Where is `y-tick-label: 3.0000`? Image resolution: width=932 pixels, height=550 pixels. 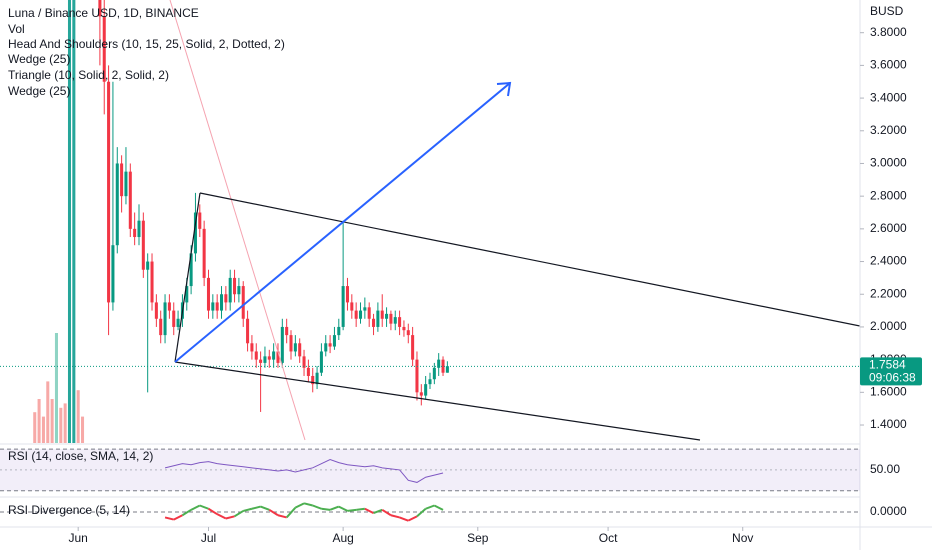
y-tick-label: 3.0000 is located at coordinates (888, 163).